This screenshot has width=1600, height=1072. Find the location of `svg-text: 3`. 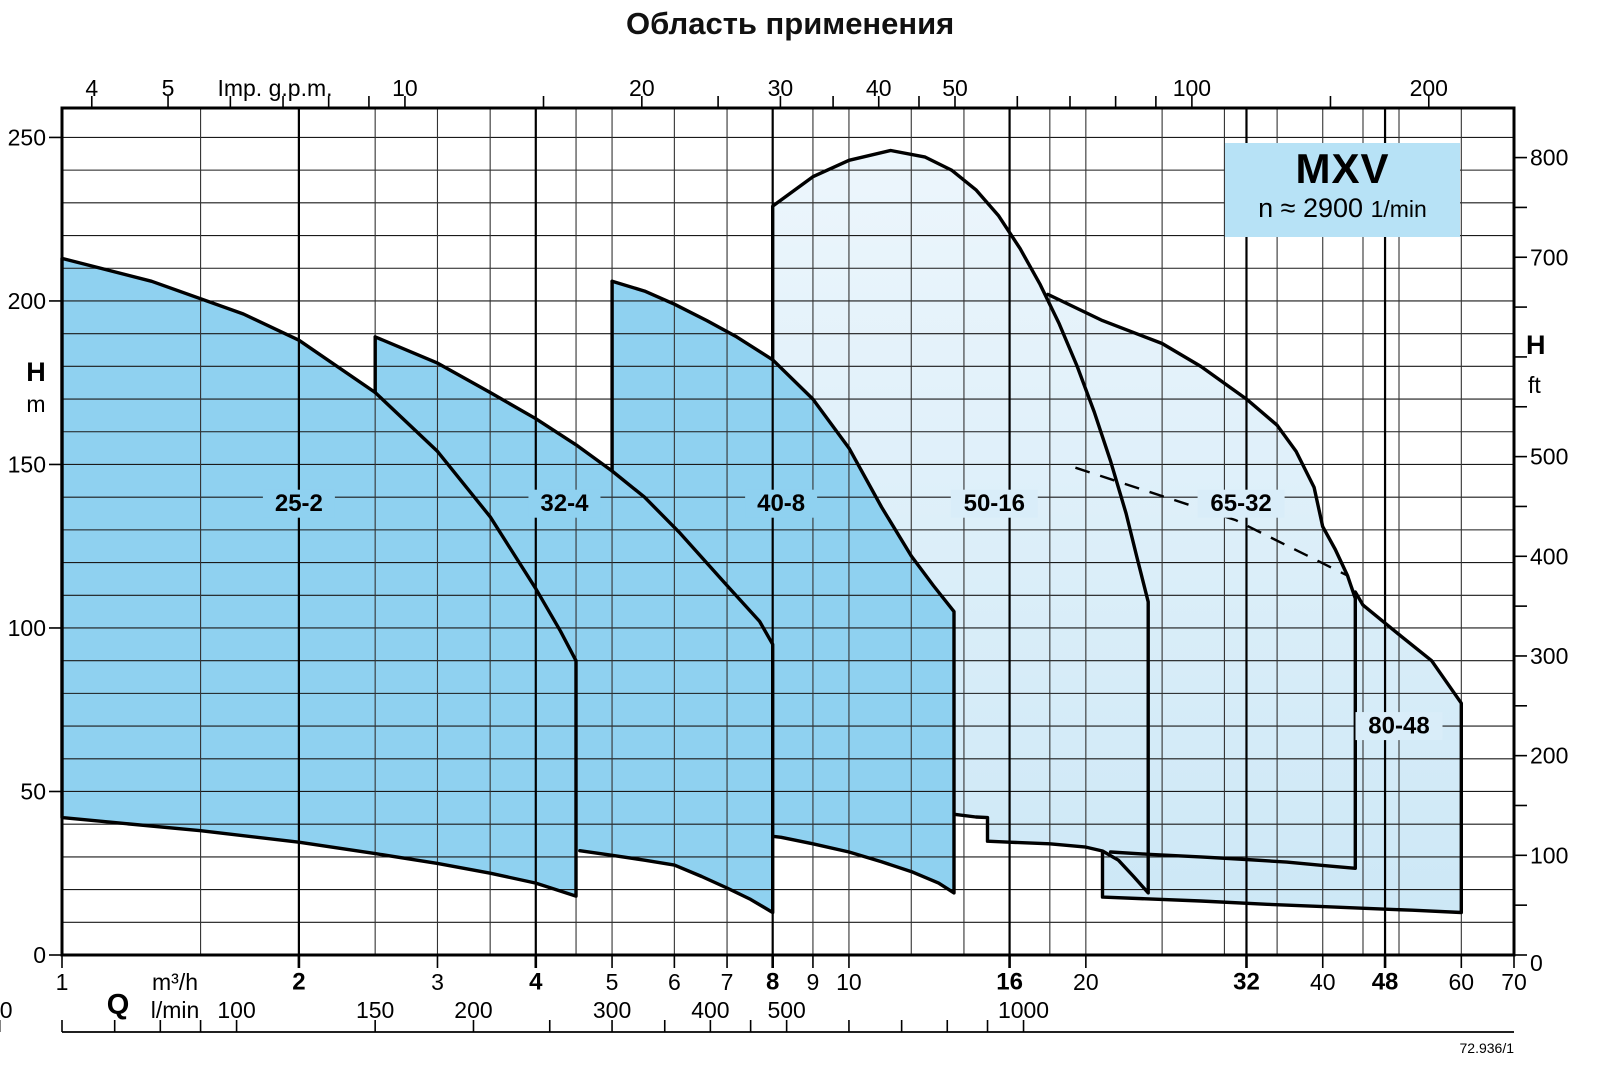

svg-text: 3 is located at coordinates (437, 982).